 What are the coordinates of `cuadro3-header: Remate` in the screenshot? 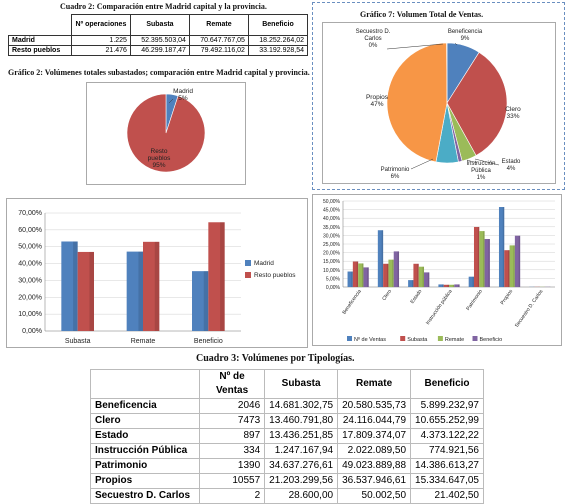 It's located at (374, 384).